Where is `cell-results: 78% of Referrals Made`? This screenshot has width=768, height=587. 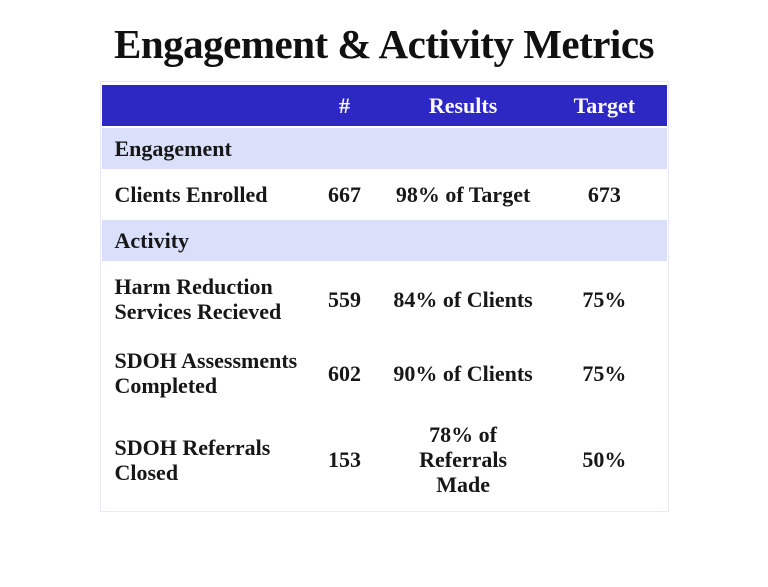 cell-results: 78% of Referrals Made is located at coordinates (463, 460).